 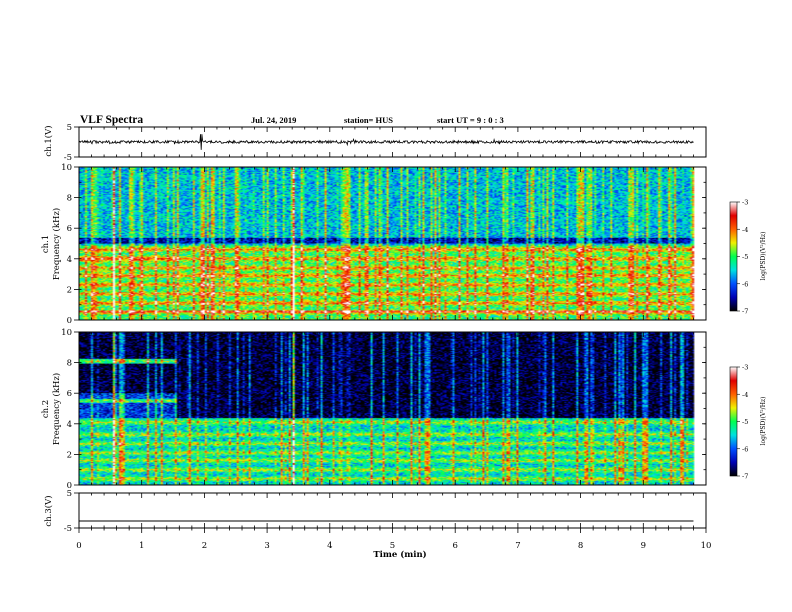 What do you see at coordinates (46, 409) in the screenshot?
I see `ch2-spectrogram-ylabel-1: ch.2` at bounding box center [46, 409].